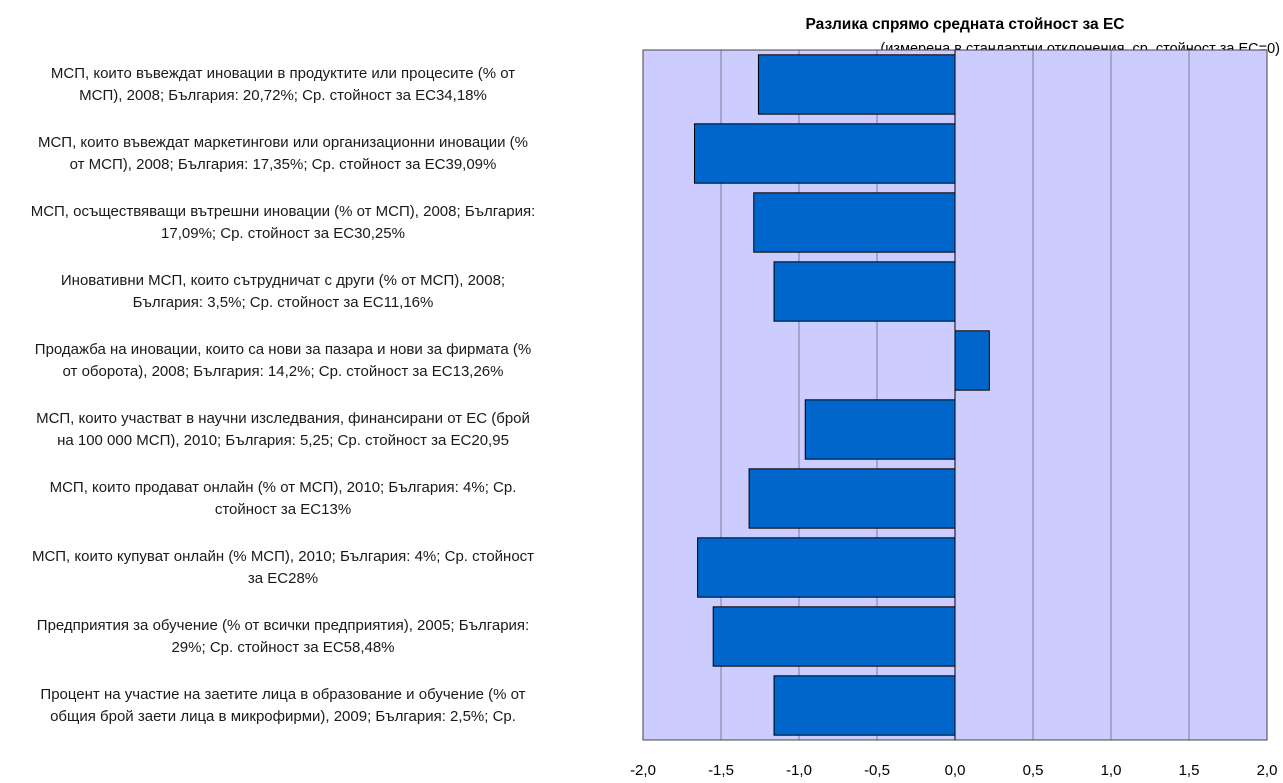 This screenshot has width=1283, height=783. I want to click on x-tick-label: 1,0, so click(1111, 770).